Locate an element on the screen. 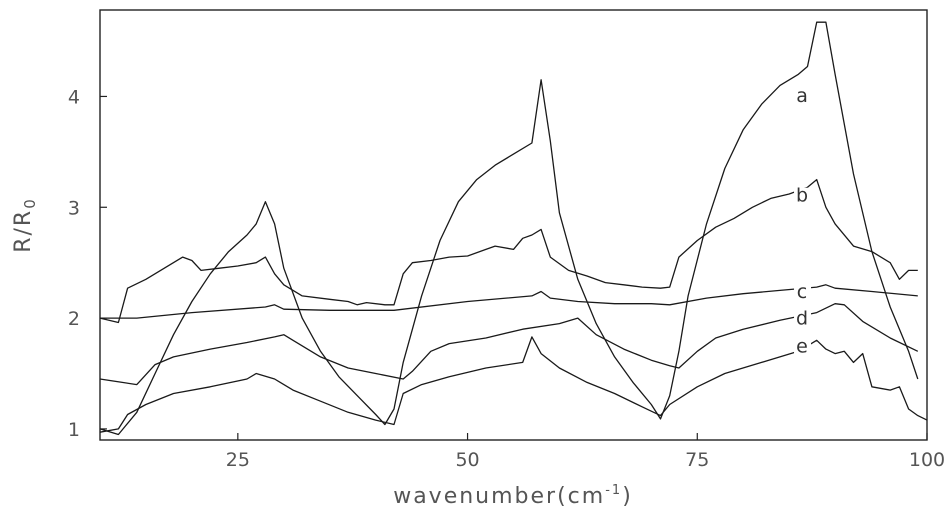 The width and height of the screenshot is (950, 511). x-axis-title: wavenumber(cm-1) is located at coordinates (513, 496).